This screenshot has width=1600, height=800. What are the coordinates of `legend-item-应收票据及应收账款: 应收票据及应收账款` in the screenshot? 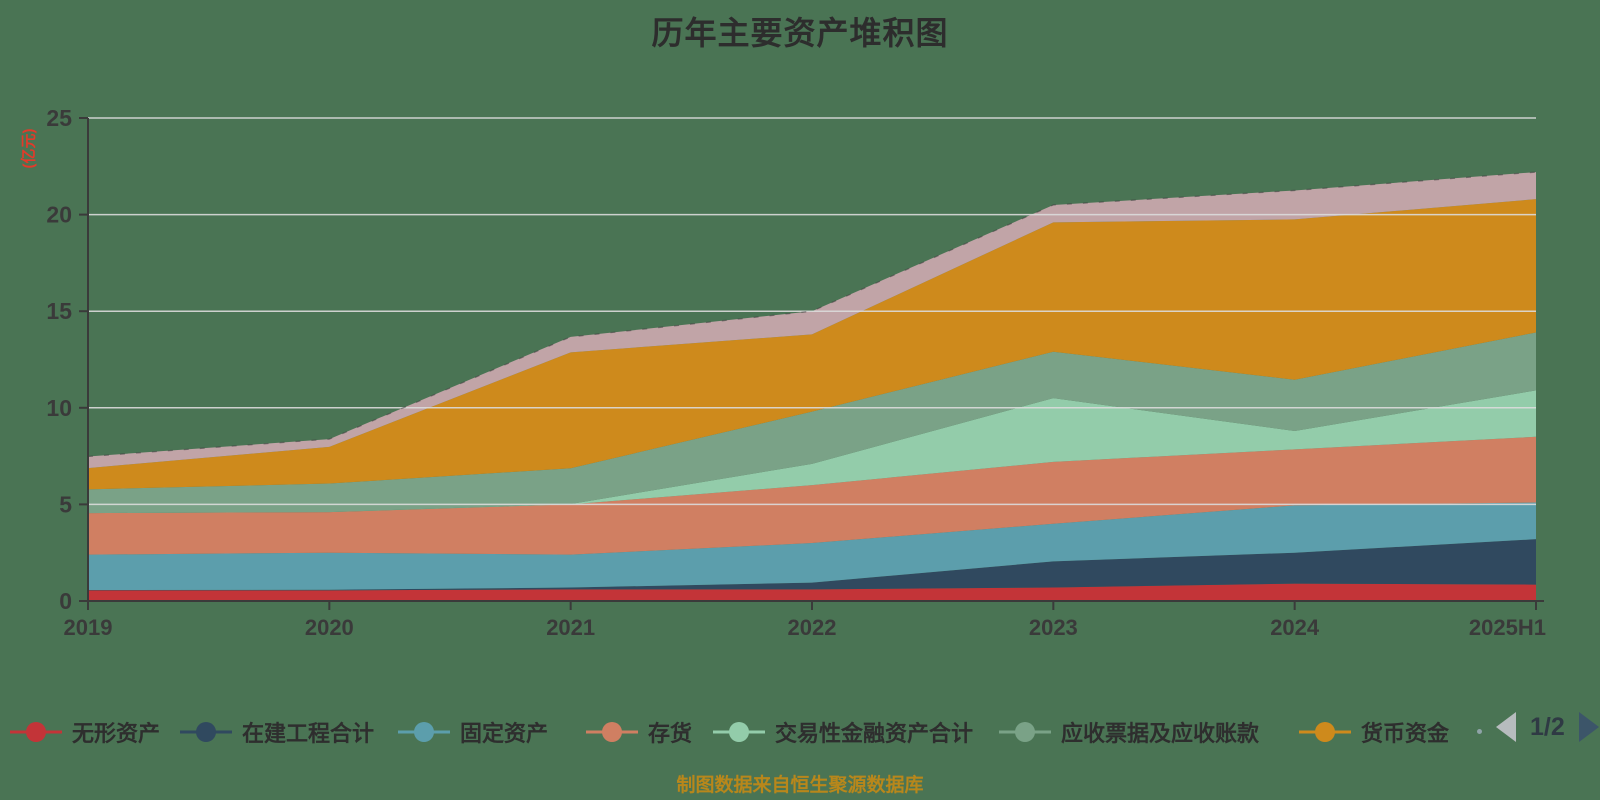 It's located at (1129, 732).